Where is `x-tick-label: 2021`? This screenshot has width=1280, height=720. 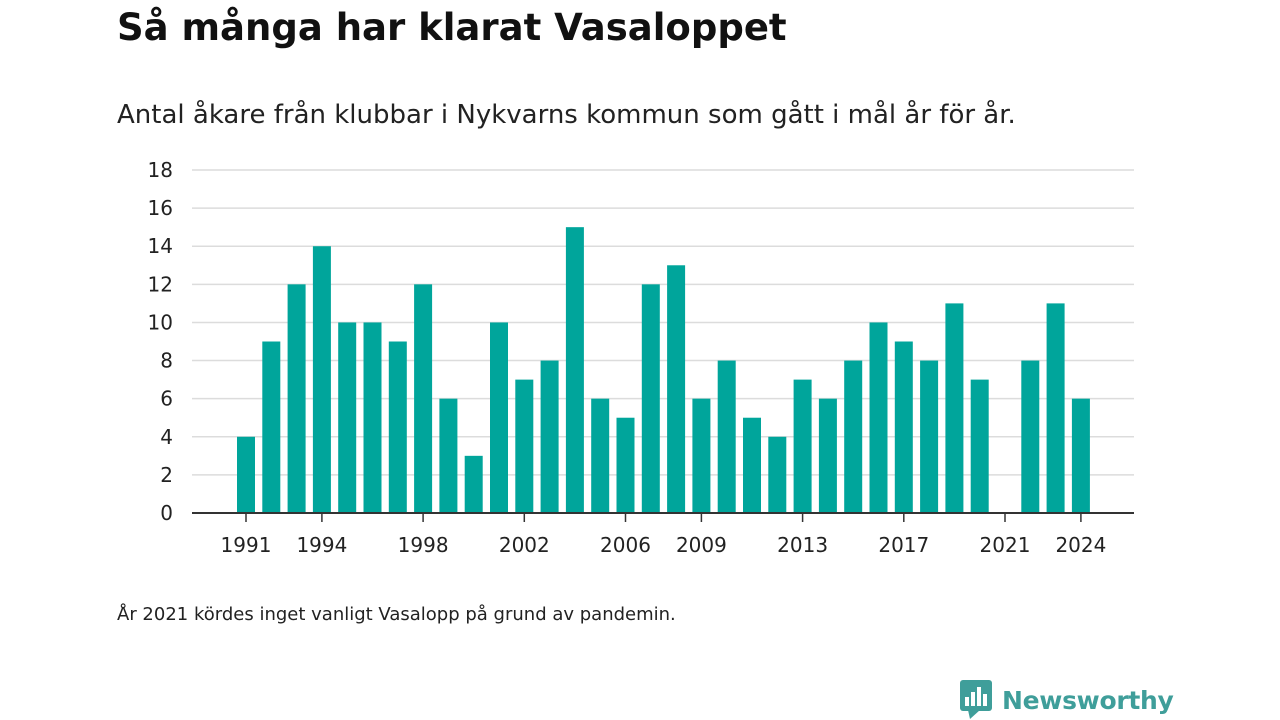 x-tick-label: 2021 is located at coordinates (1005, 545).